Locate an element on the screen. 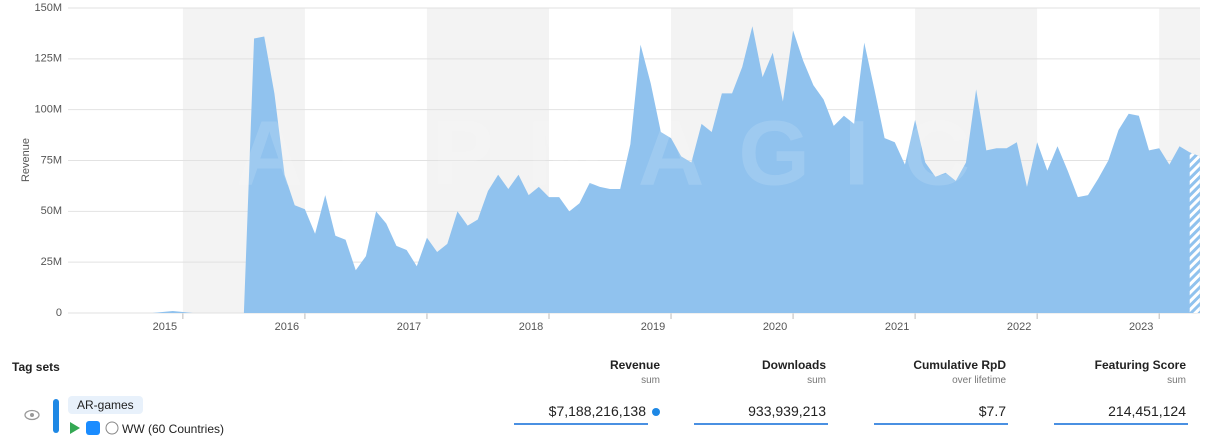 The height and width of the screenshot is (443, 1206). y-tick-label: 25M is located at coordinates (51, 262).